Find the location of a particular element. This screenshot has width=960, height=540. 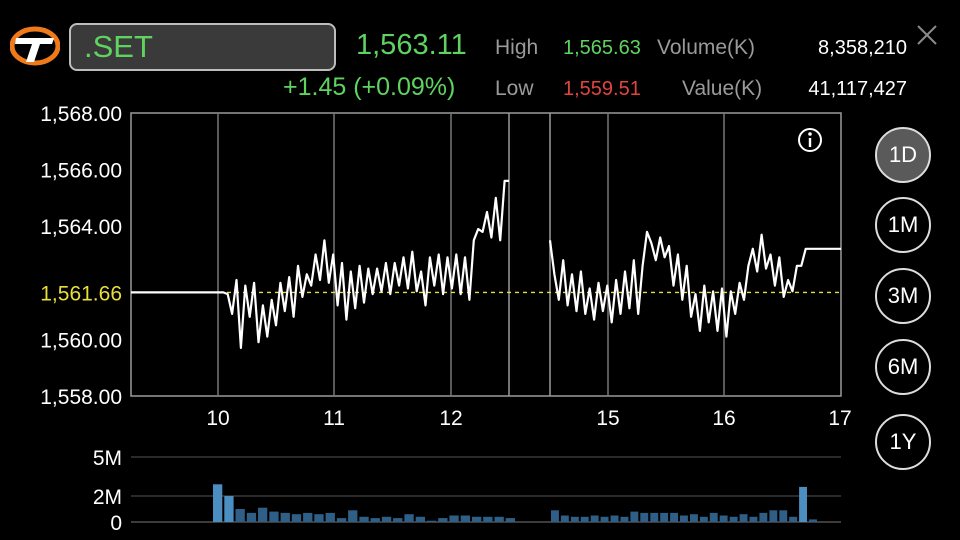

y-tick-label: 1,558.00 is located at coordinates (81, 397).